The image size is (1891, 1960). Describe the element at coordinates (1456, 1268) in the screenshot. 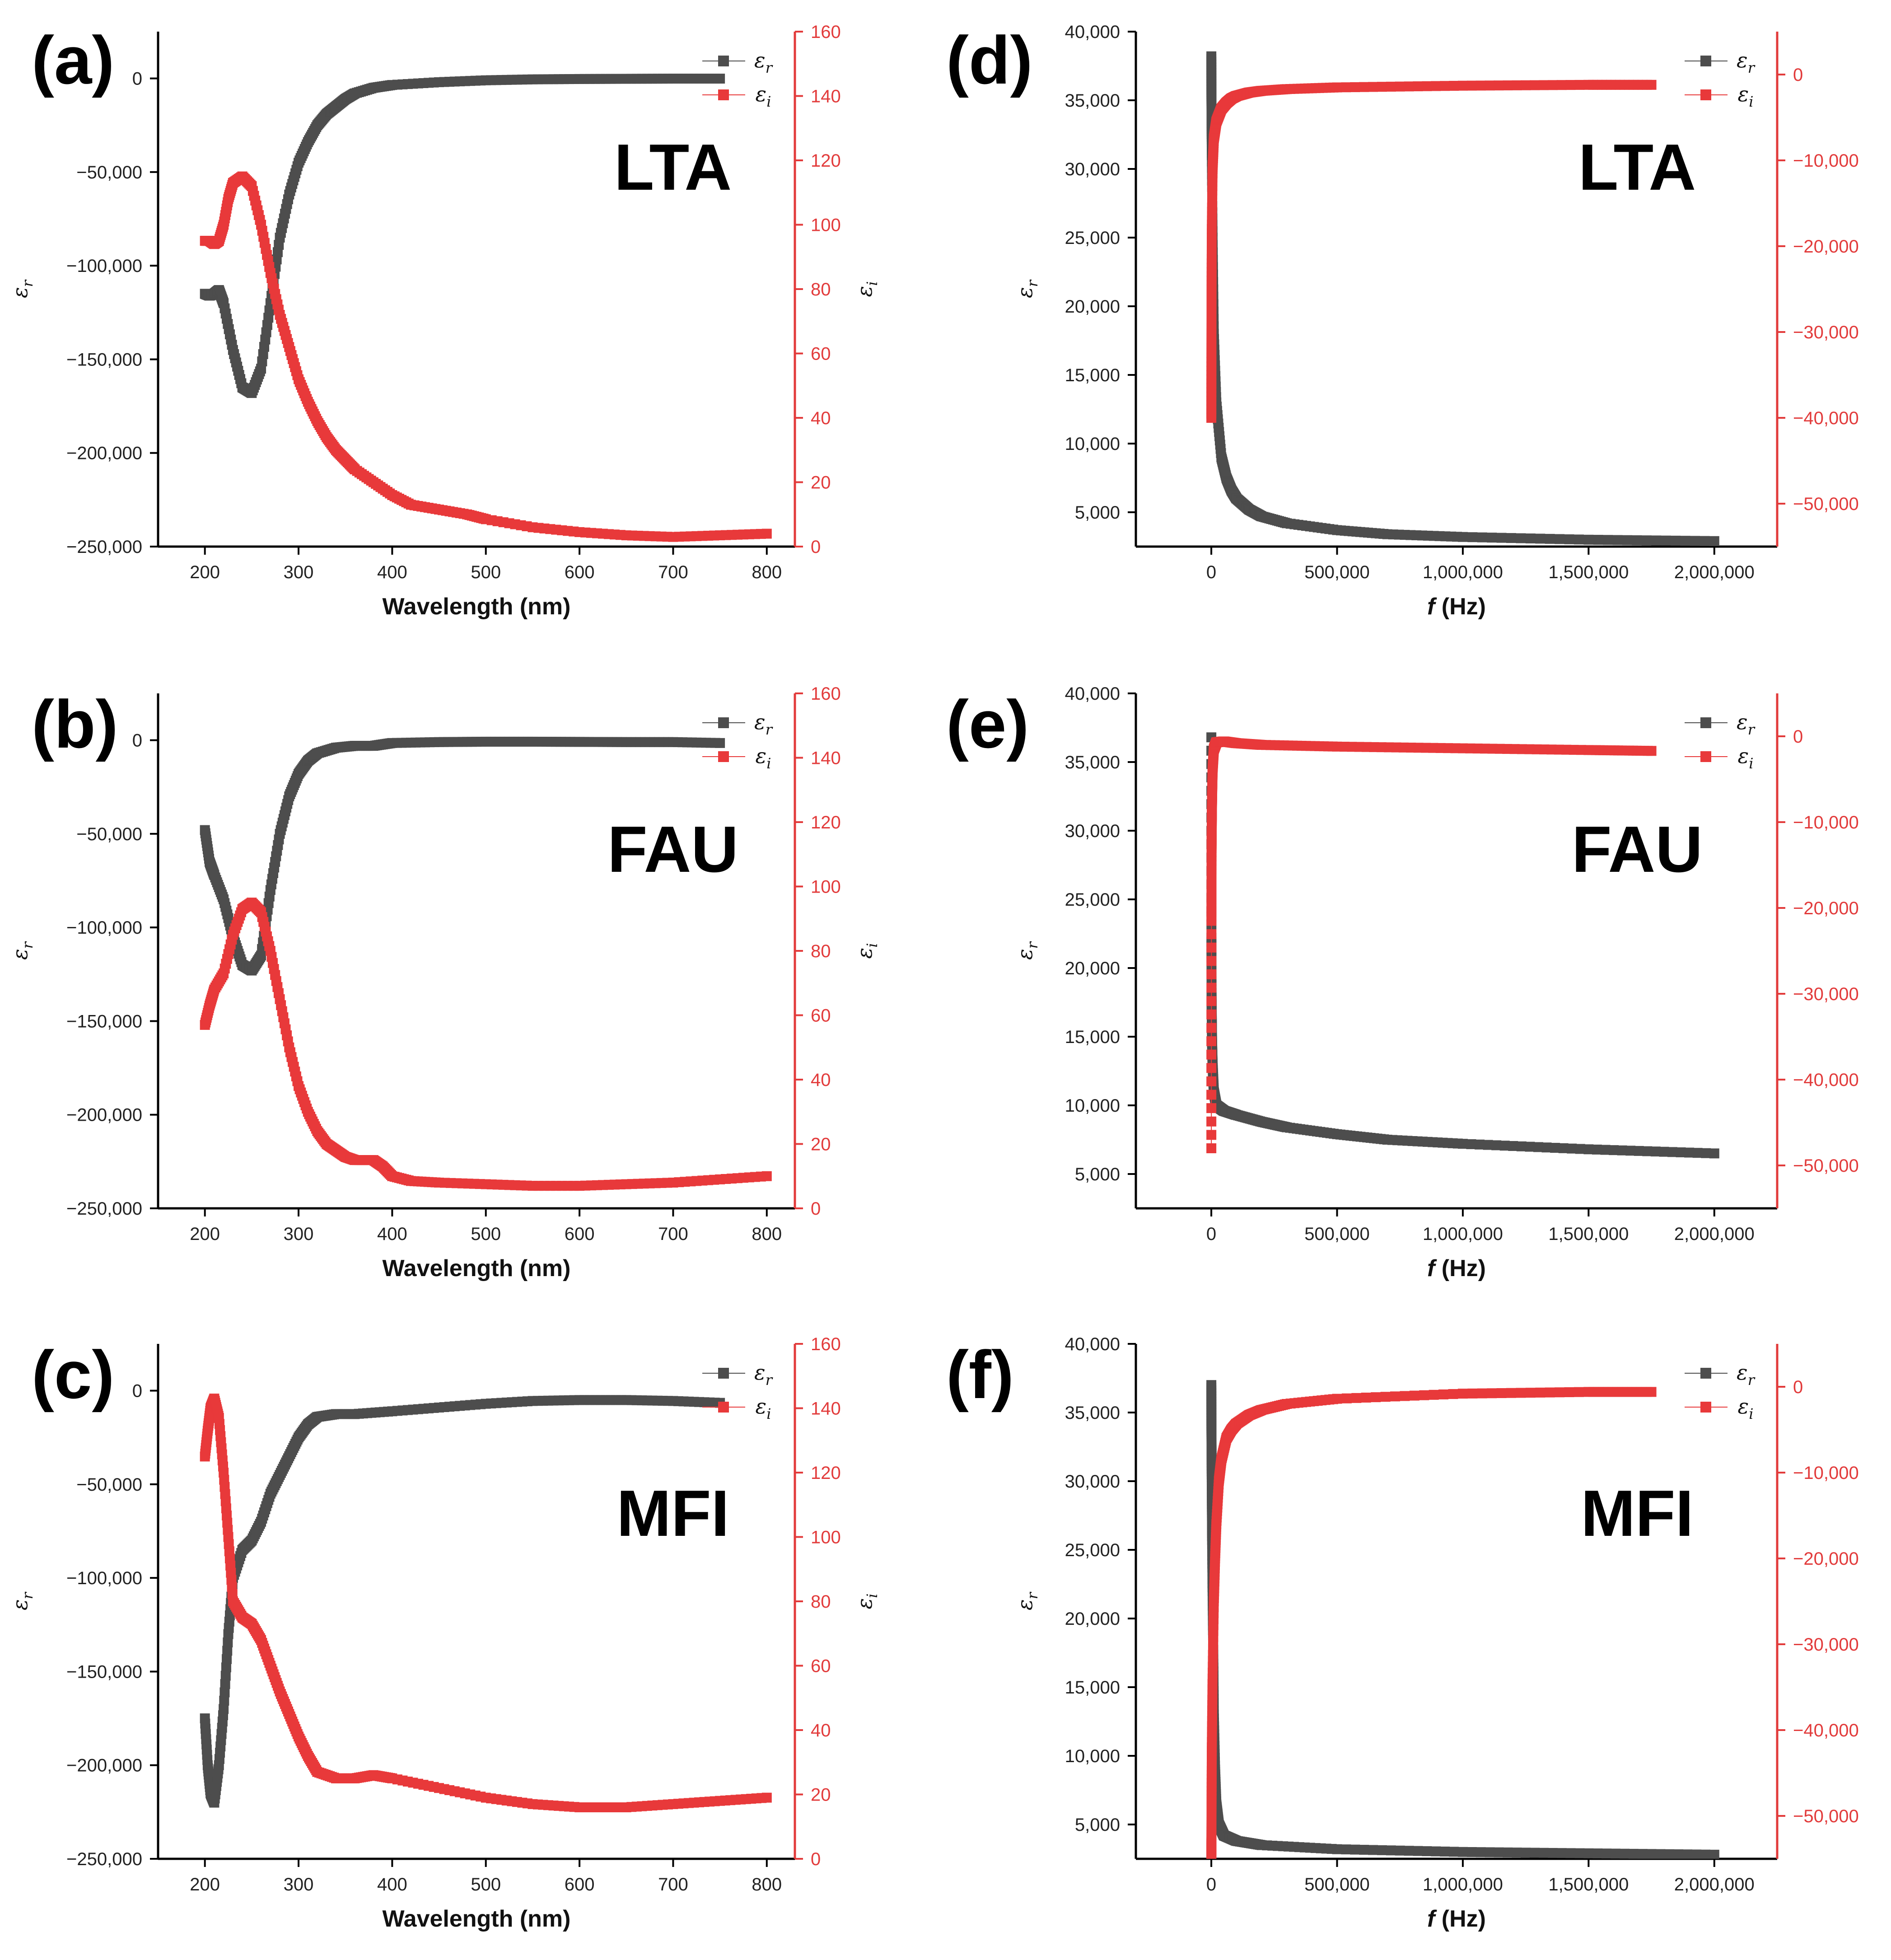

I see `x-axis-title: f (Hz)` at that location.